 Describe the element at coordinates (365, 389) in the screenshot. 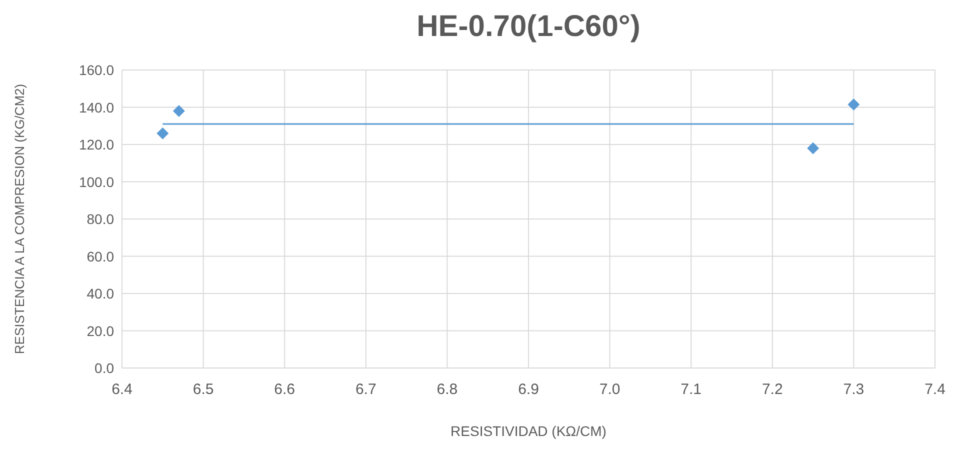

I see `x-tick-label: 6.7` at that location.